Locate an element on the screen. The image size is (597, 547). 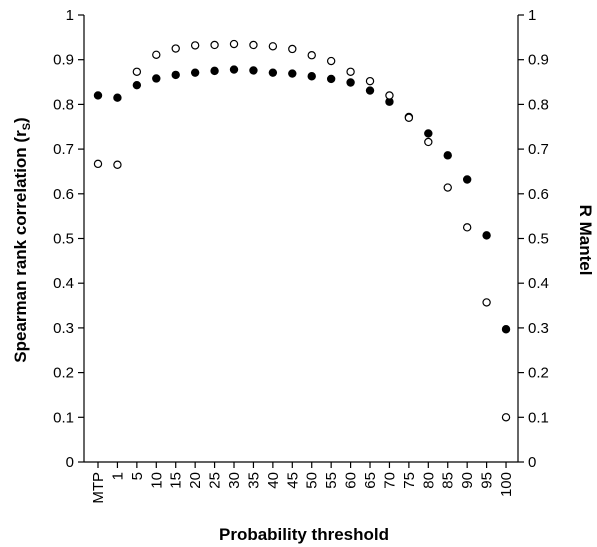
y-left-tick-label: 0 is located at coordinates (70, 462).